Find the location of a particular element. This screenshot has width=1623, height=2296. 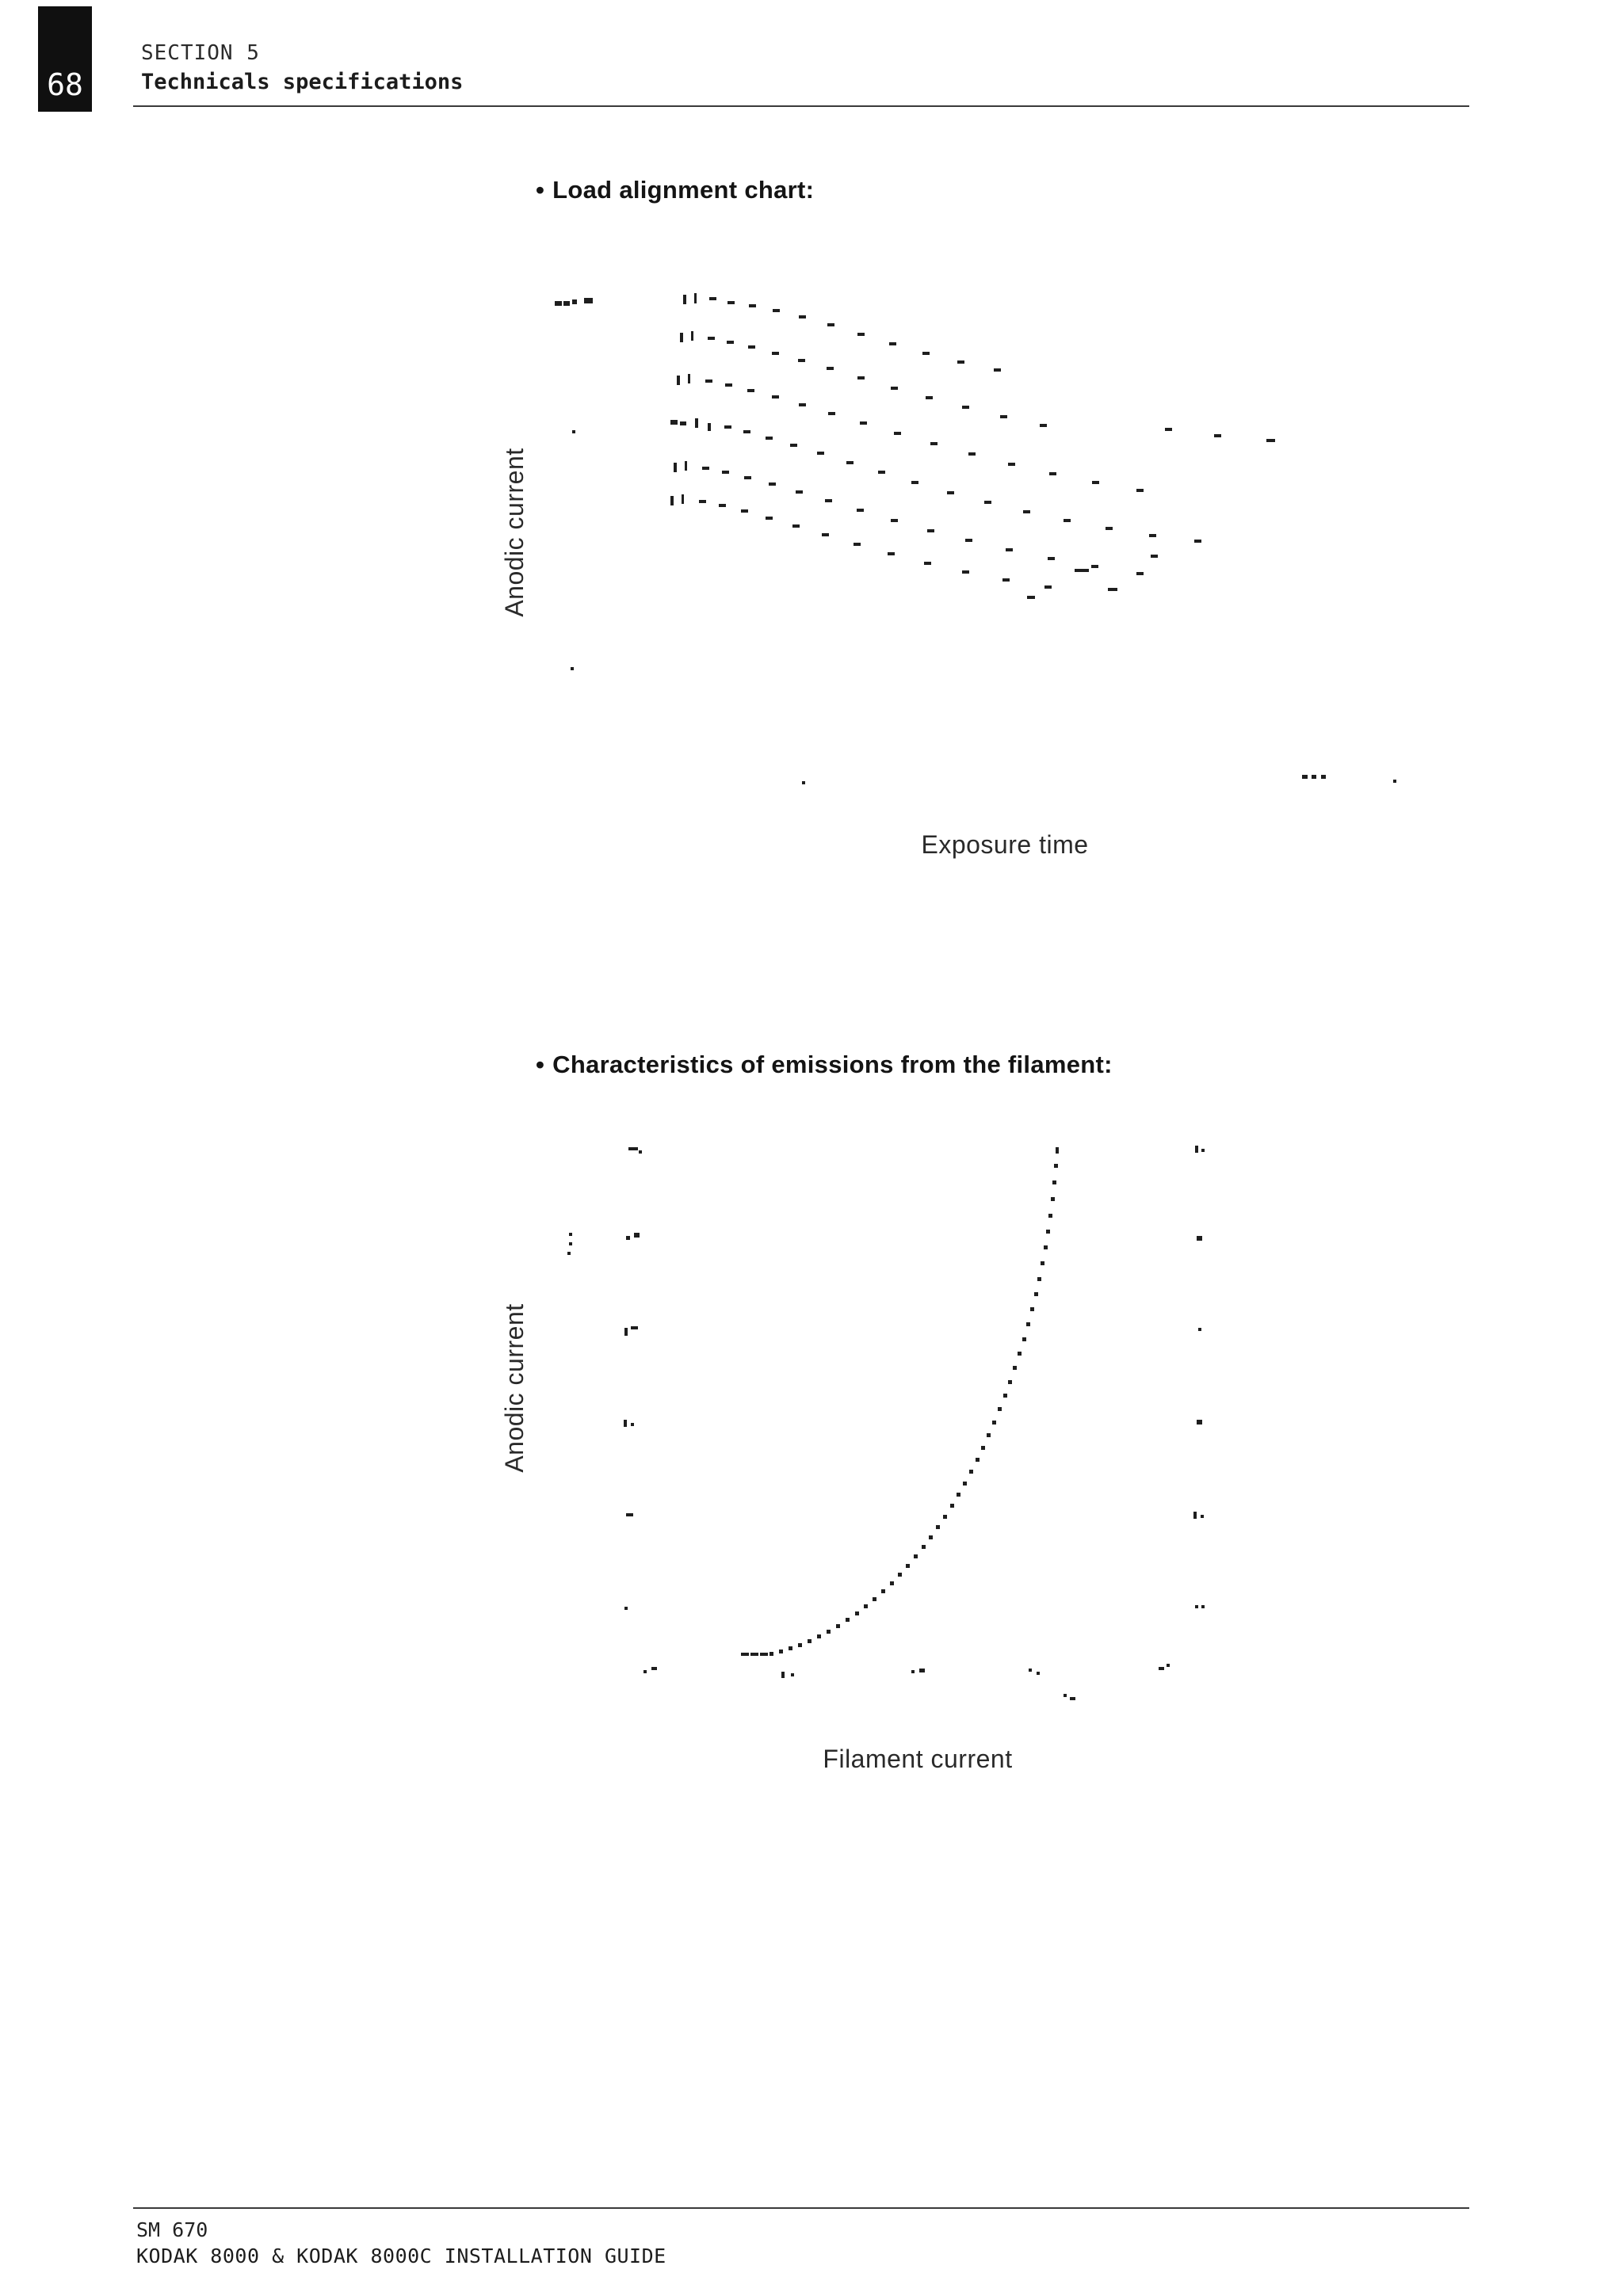

load-chart-x-axis-label: Exposure time is located at coordinates (1005, 844).